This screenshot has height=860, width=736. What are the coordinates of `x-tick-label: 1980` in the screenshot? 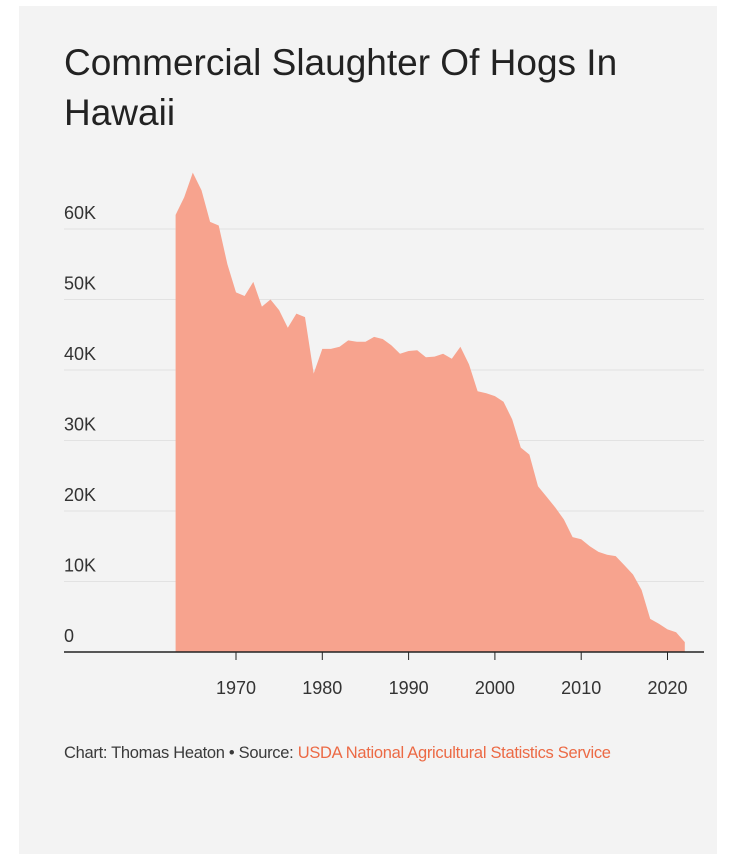 It's located at (322, 688).